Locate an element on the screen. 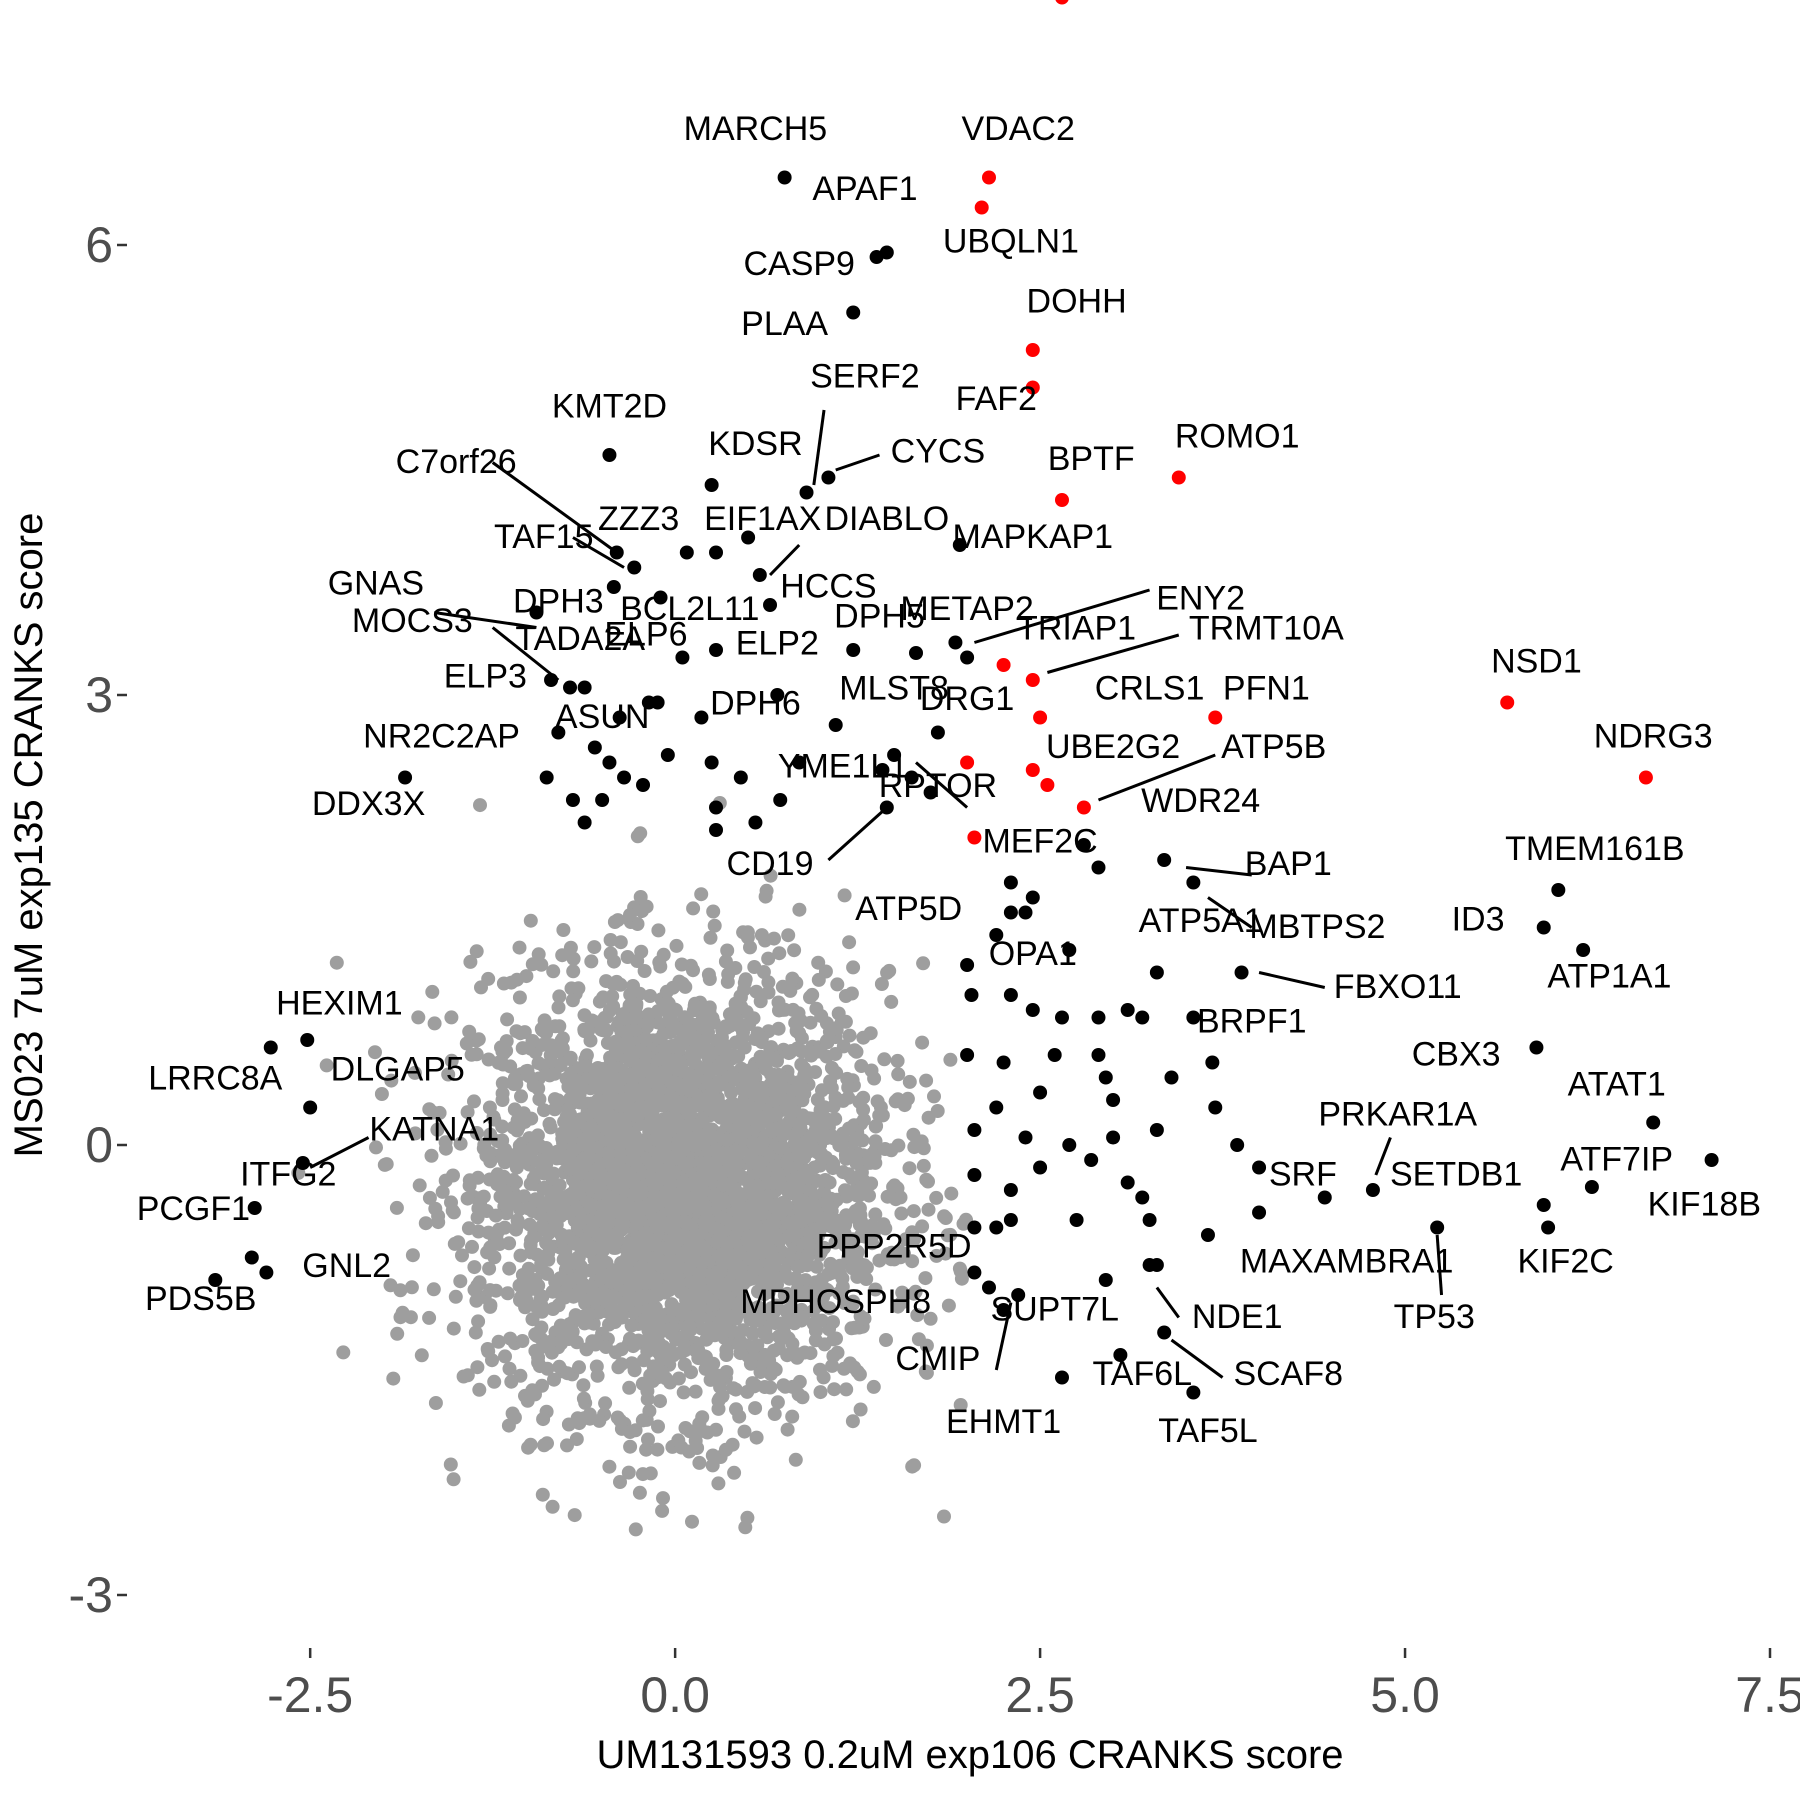 The width and height of the screenshot is (1800, 1800). gene-label: MPHOSPH8 is located at coordinates (835, 1302).